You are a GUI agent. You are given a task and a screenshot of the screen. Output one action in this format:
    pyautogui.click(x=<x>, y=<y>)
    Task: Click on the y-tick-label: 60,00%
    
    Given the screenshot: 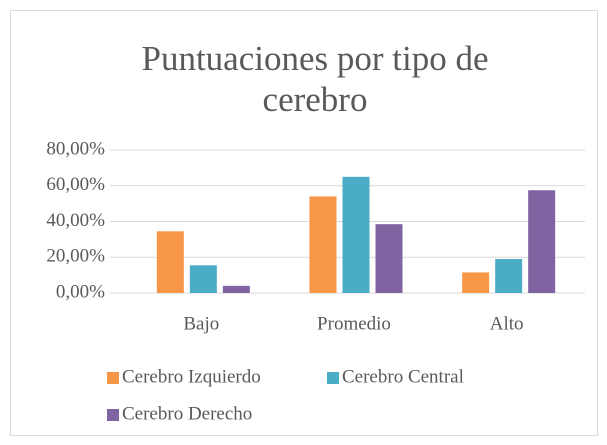 What is the action you would take?
    pyautogui.click(x=75, y=184)
    